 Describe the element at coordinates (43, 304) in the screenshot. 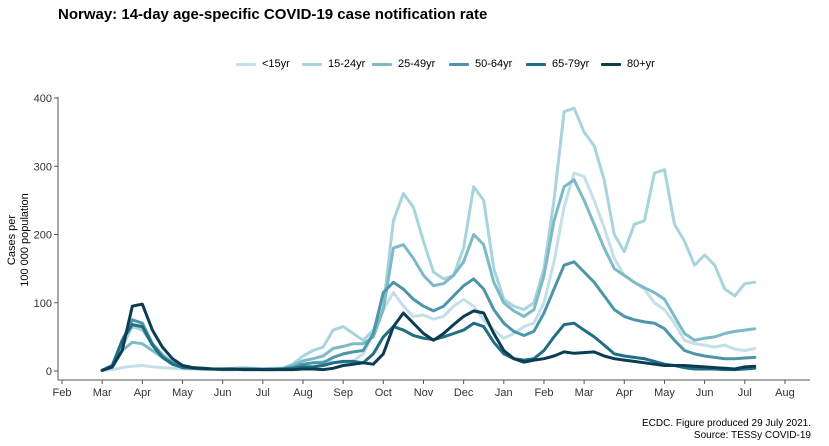

I see `y-tick-label: 100` at that location.